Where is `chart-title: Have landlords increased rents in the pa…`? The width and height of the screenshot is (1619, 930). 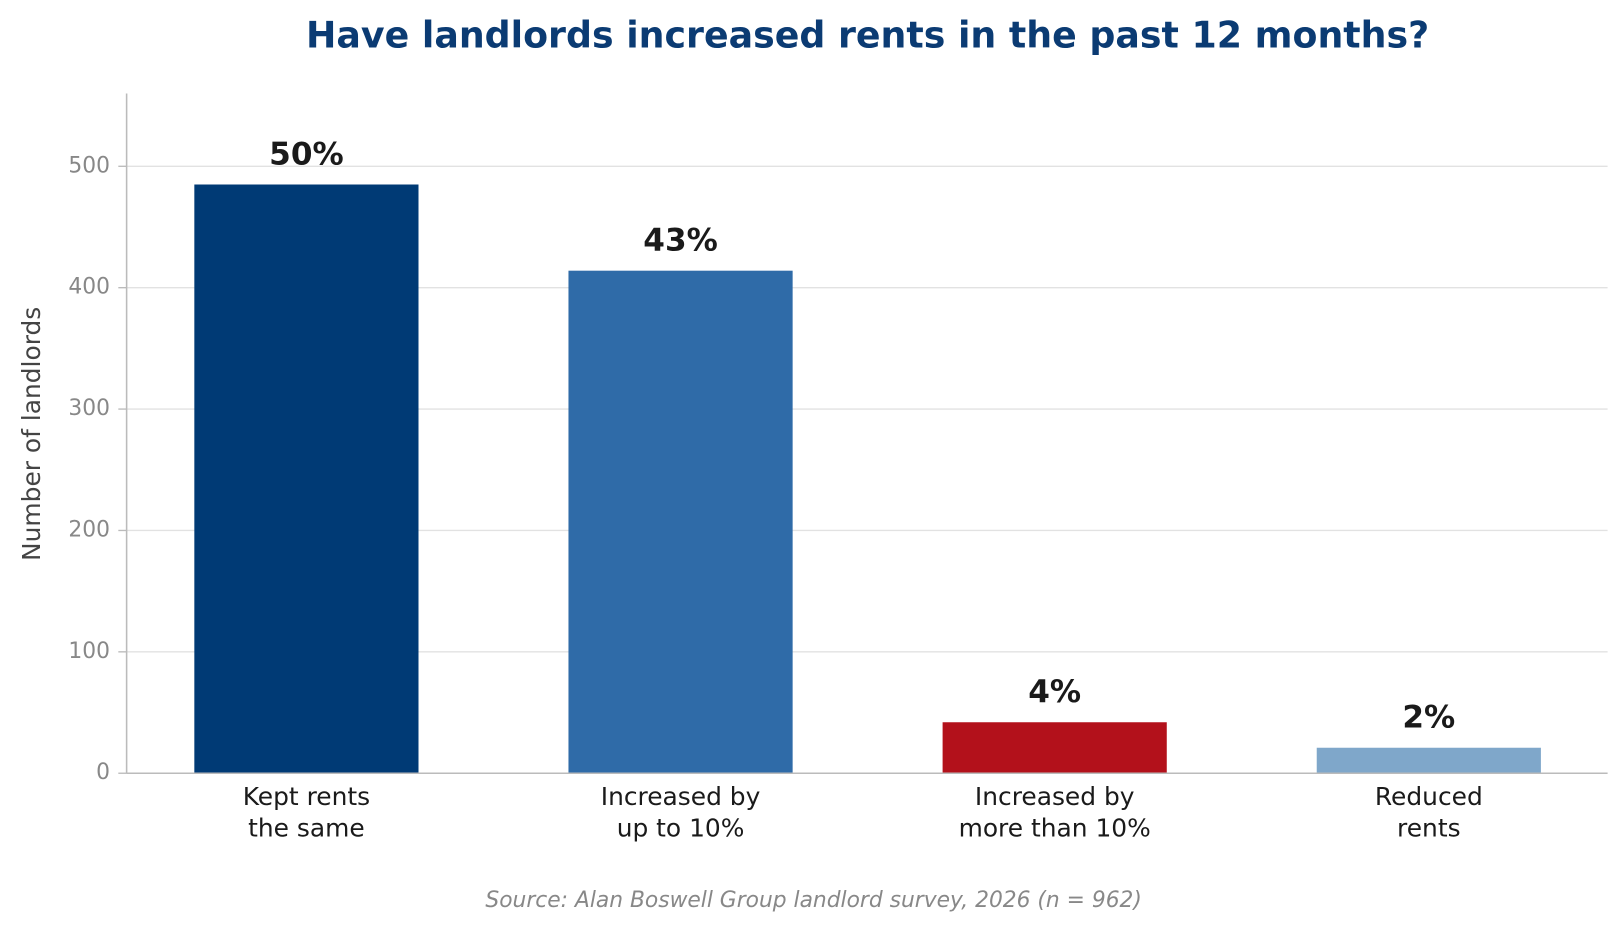
chart-title: Have landlords increased rents in the pa… is located at coordinates (867, 34).